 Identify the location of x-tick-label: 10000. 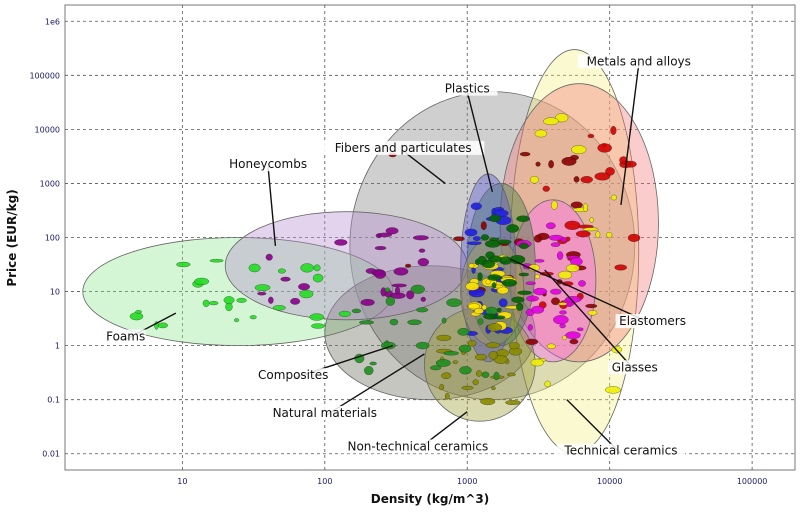
(609, 481).